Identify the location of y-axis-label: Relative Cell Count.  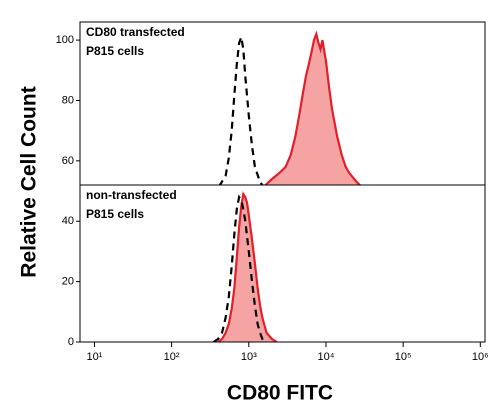
(29, 181).